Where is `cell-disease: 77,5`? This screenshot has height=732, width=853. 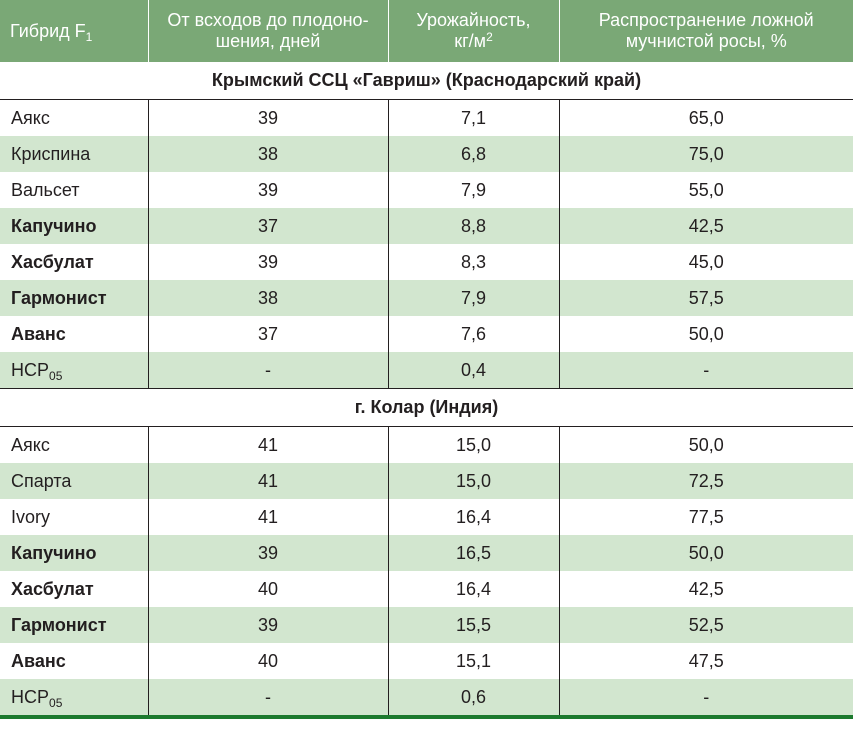
cell-disease: 77,5 is located at coordinates (706, 516).